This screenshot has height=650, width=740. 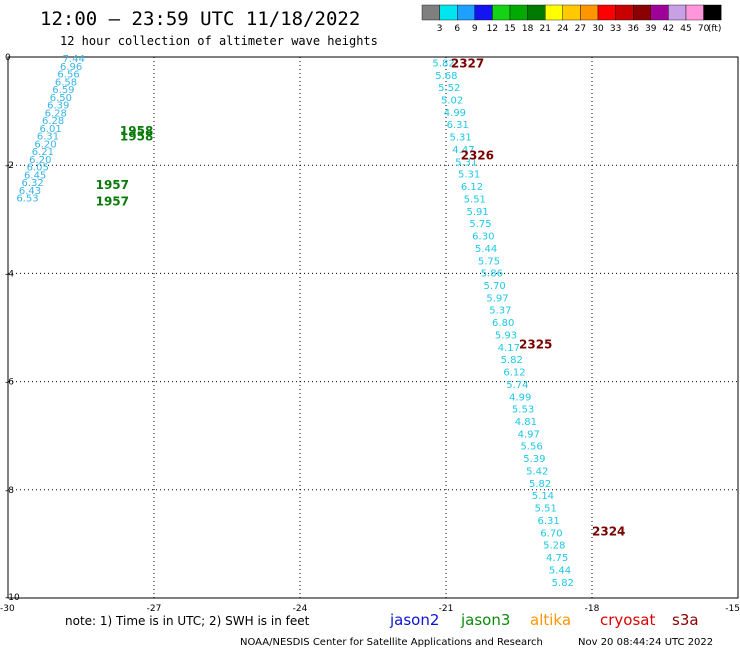 I want to click on swh-value-label: 5.56, so click(x=531, y=447).